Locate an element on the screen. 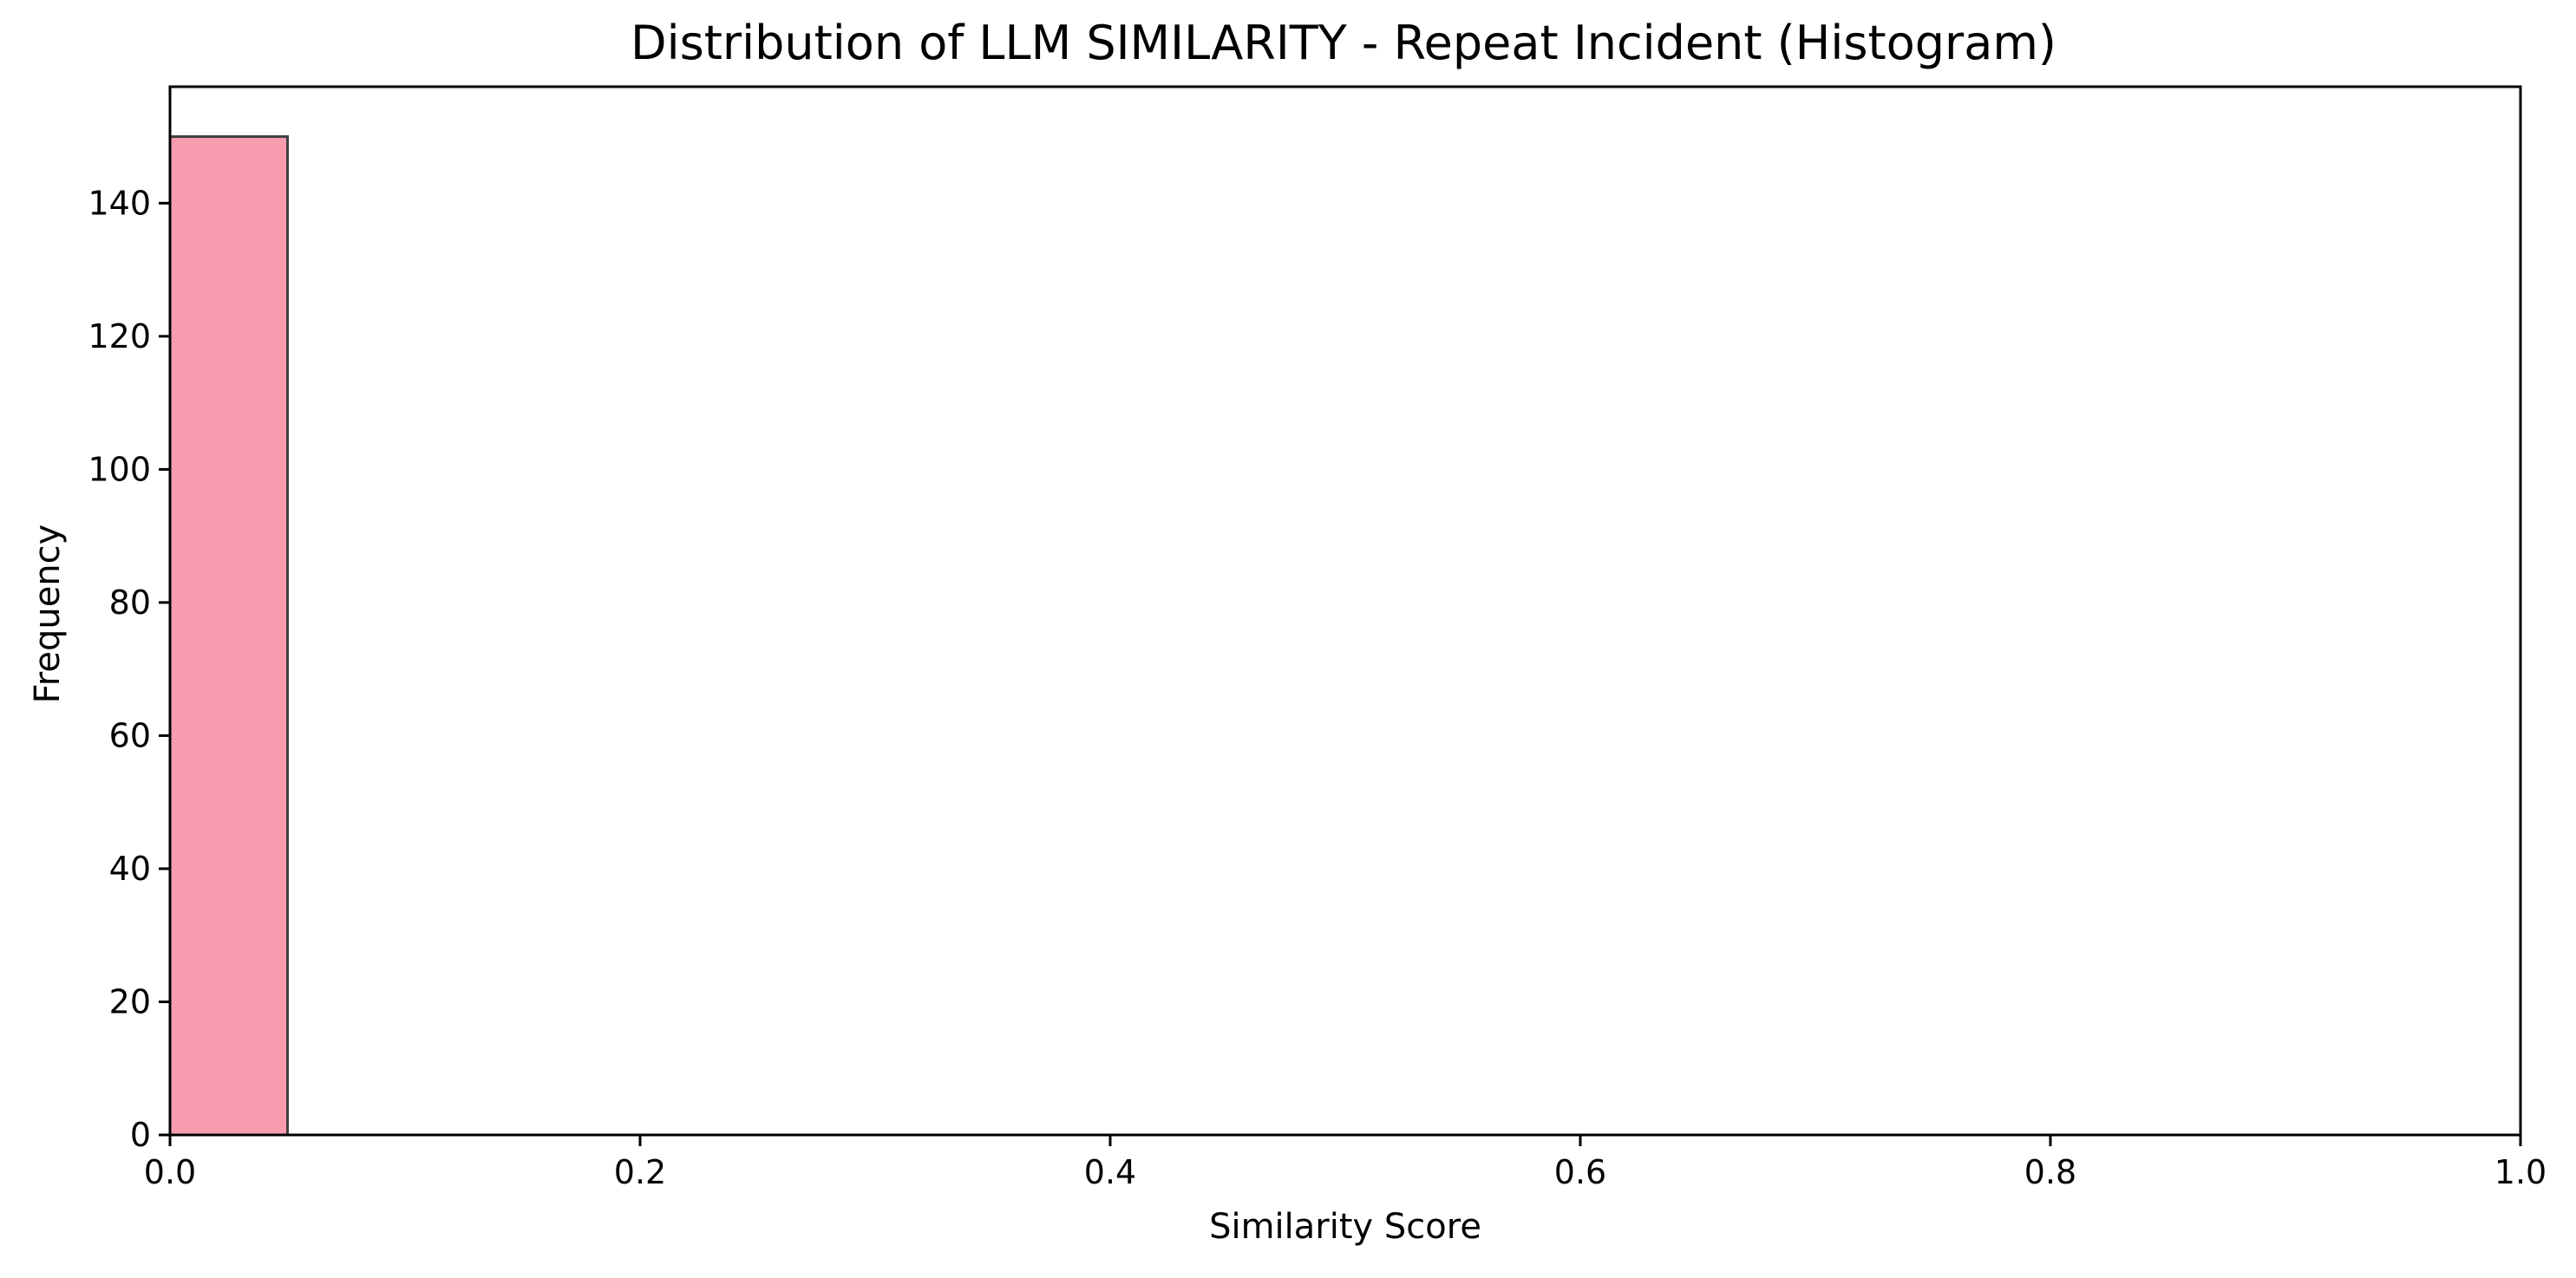 The width and height of the screenshot is (2576, 1278). x-tick-label-0: 0.0 is located at coordinates (170, 1172).